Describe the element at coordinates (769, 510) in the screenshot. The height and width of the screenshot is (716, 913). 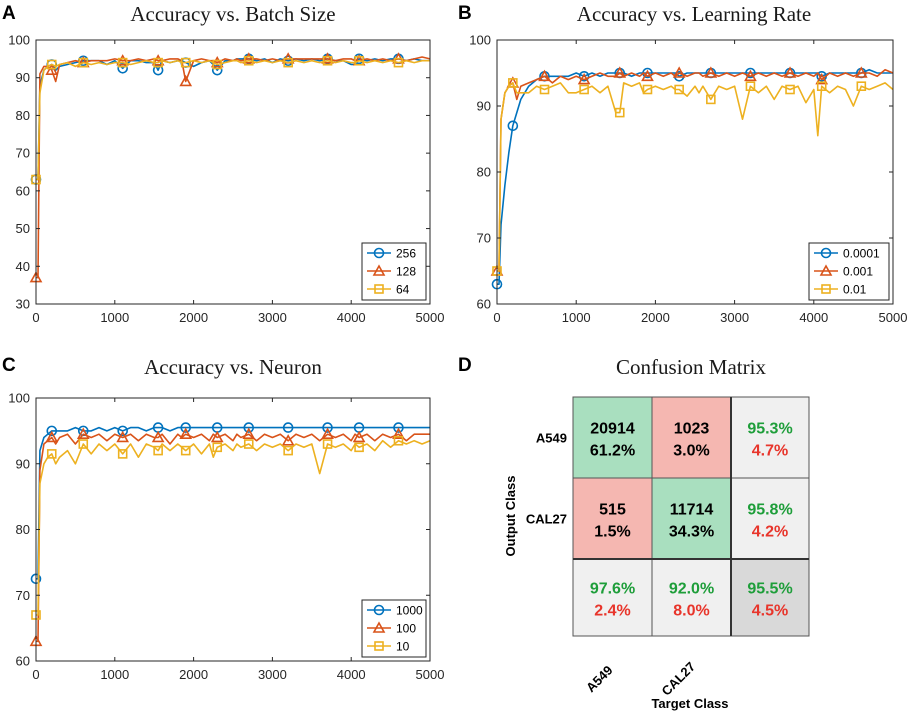
I see `cm-cell-value: 95.8%` at that location.